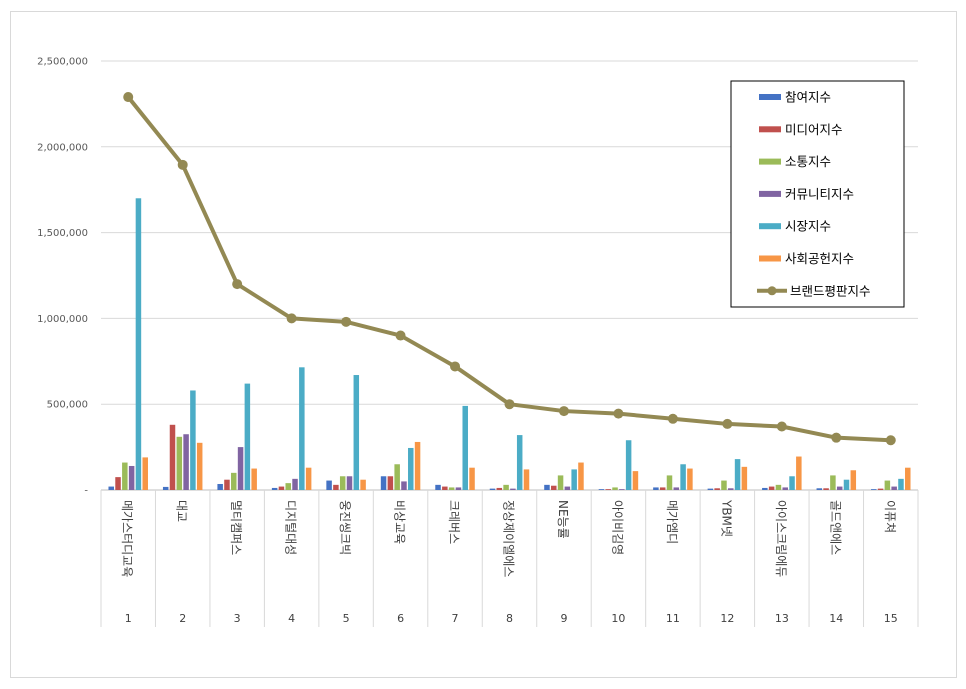 Image resolution: width=966 pixels, height=689 pixels. What do you see at coordinates (672, 522) in the screenshot?
I see `category-name: 메가엠디` at bounding box center [672, 522].